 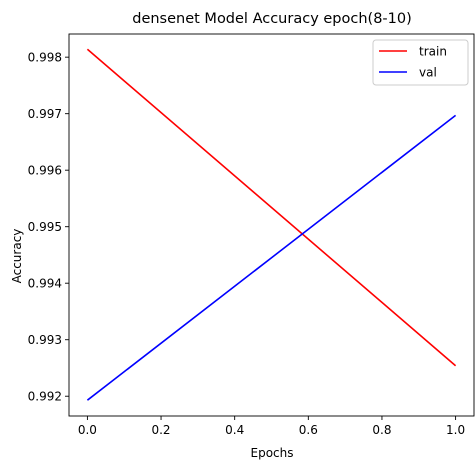 What do you see at coordinates (45, 114) in the screenshot?
I see `y-tick-label: 0.997` at bounding box center [45, 114].